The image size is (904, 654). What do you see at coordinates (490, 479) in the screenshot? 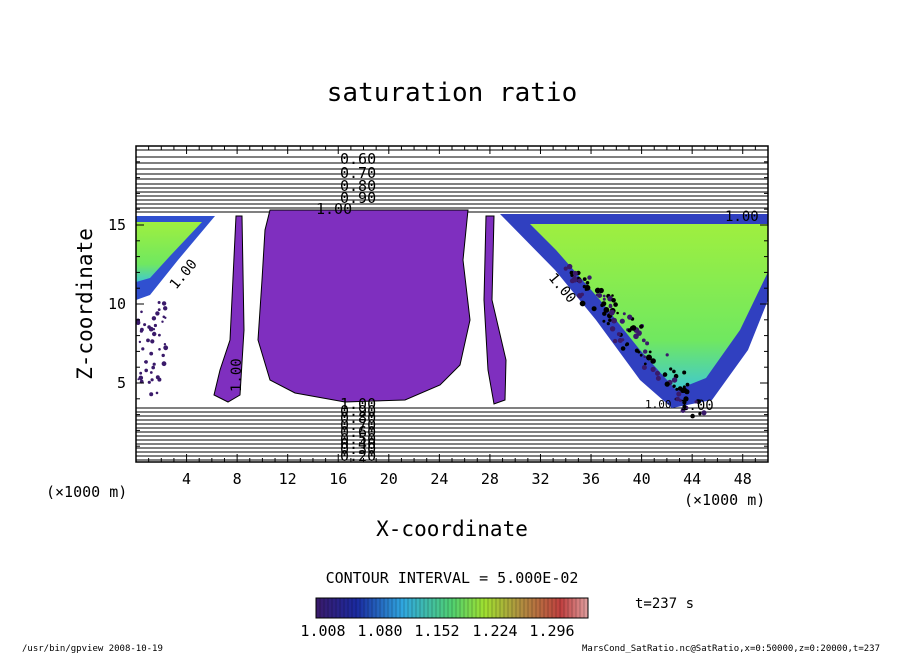
I see `x-tick-label: 28` at bounding box center [490, 479].